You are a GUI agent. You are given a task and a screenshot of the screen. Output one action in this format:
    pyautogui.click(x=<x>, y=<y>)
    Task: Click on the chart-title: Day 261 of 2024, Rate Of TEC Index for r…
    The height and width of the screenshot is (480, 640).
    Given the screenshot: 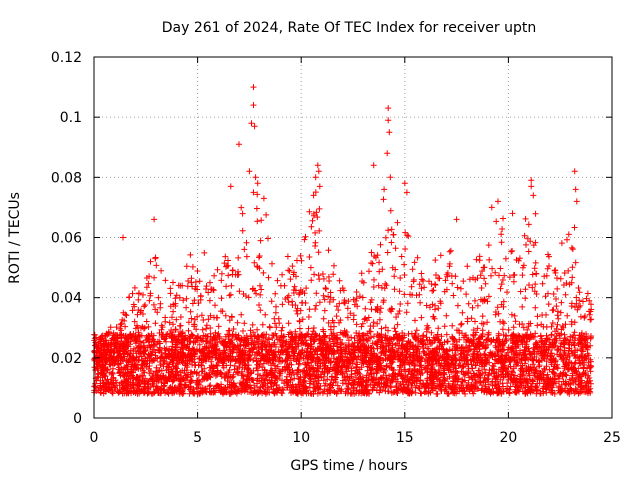 What is the action you would take?
    pyautogui.click(x=349, y=28)
    